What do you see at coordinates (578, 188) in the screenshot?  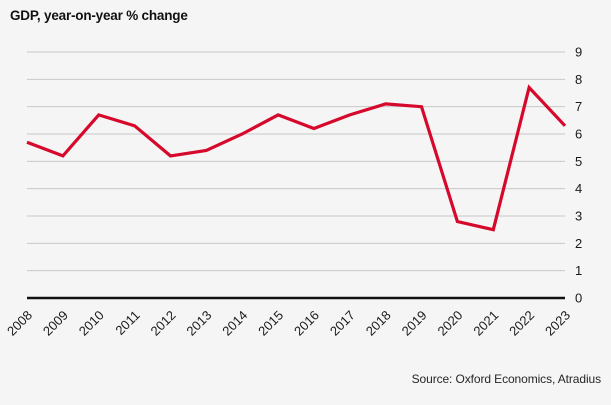 I see `y-tick-label: 4` at bounding box center [578, 188].